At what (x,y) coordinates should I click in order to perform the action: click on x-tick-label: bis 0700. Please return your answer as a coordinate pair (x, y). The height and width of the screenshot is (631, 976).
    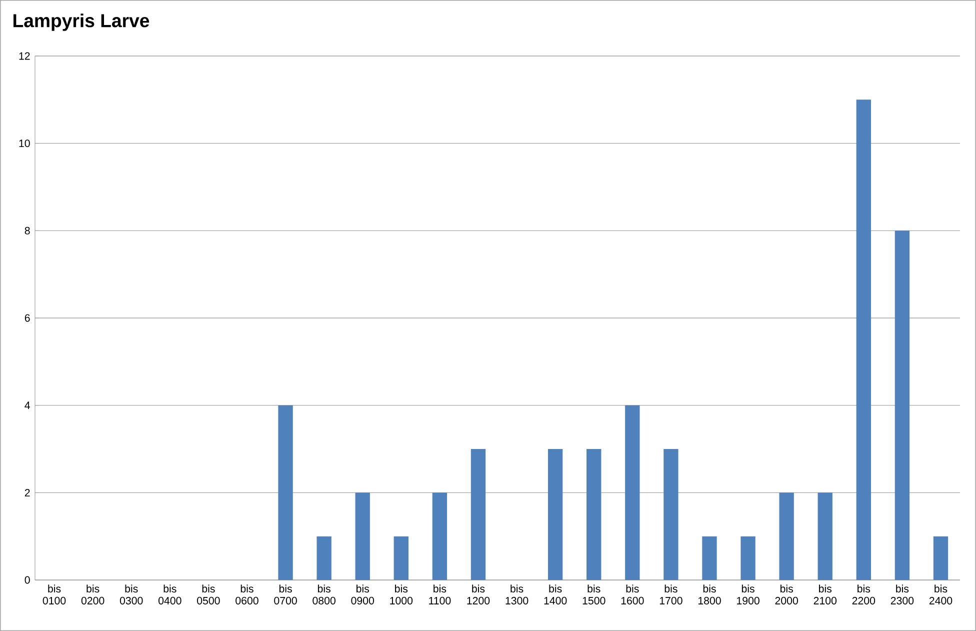
    Looking at the image, I should click on (285, 594).